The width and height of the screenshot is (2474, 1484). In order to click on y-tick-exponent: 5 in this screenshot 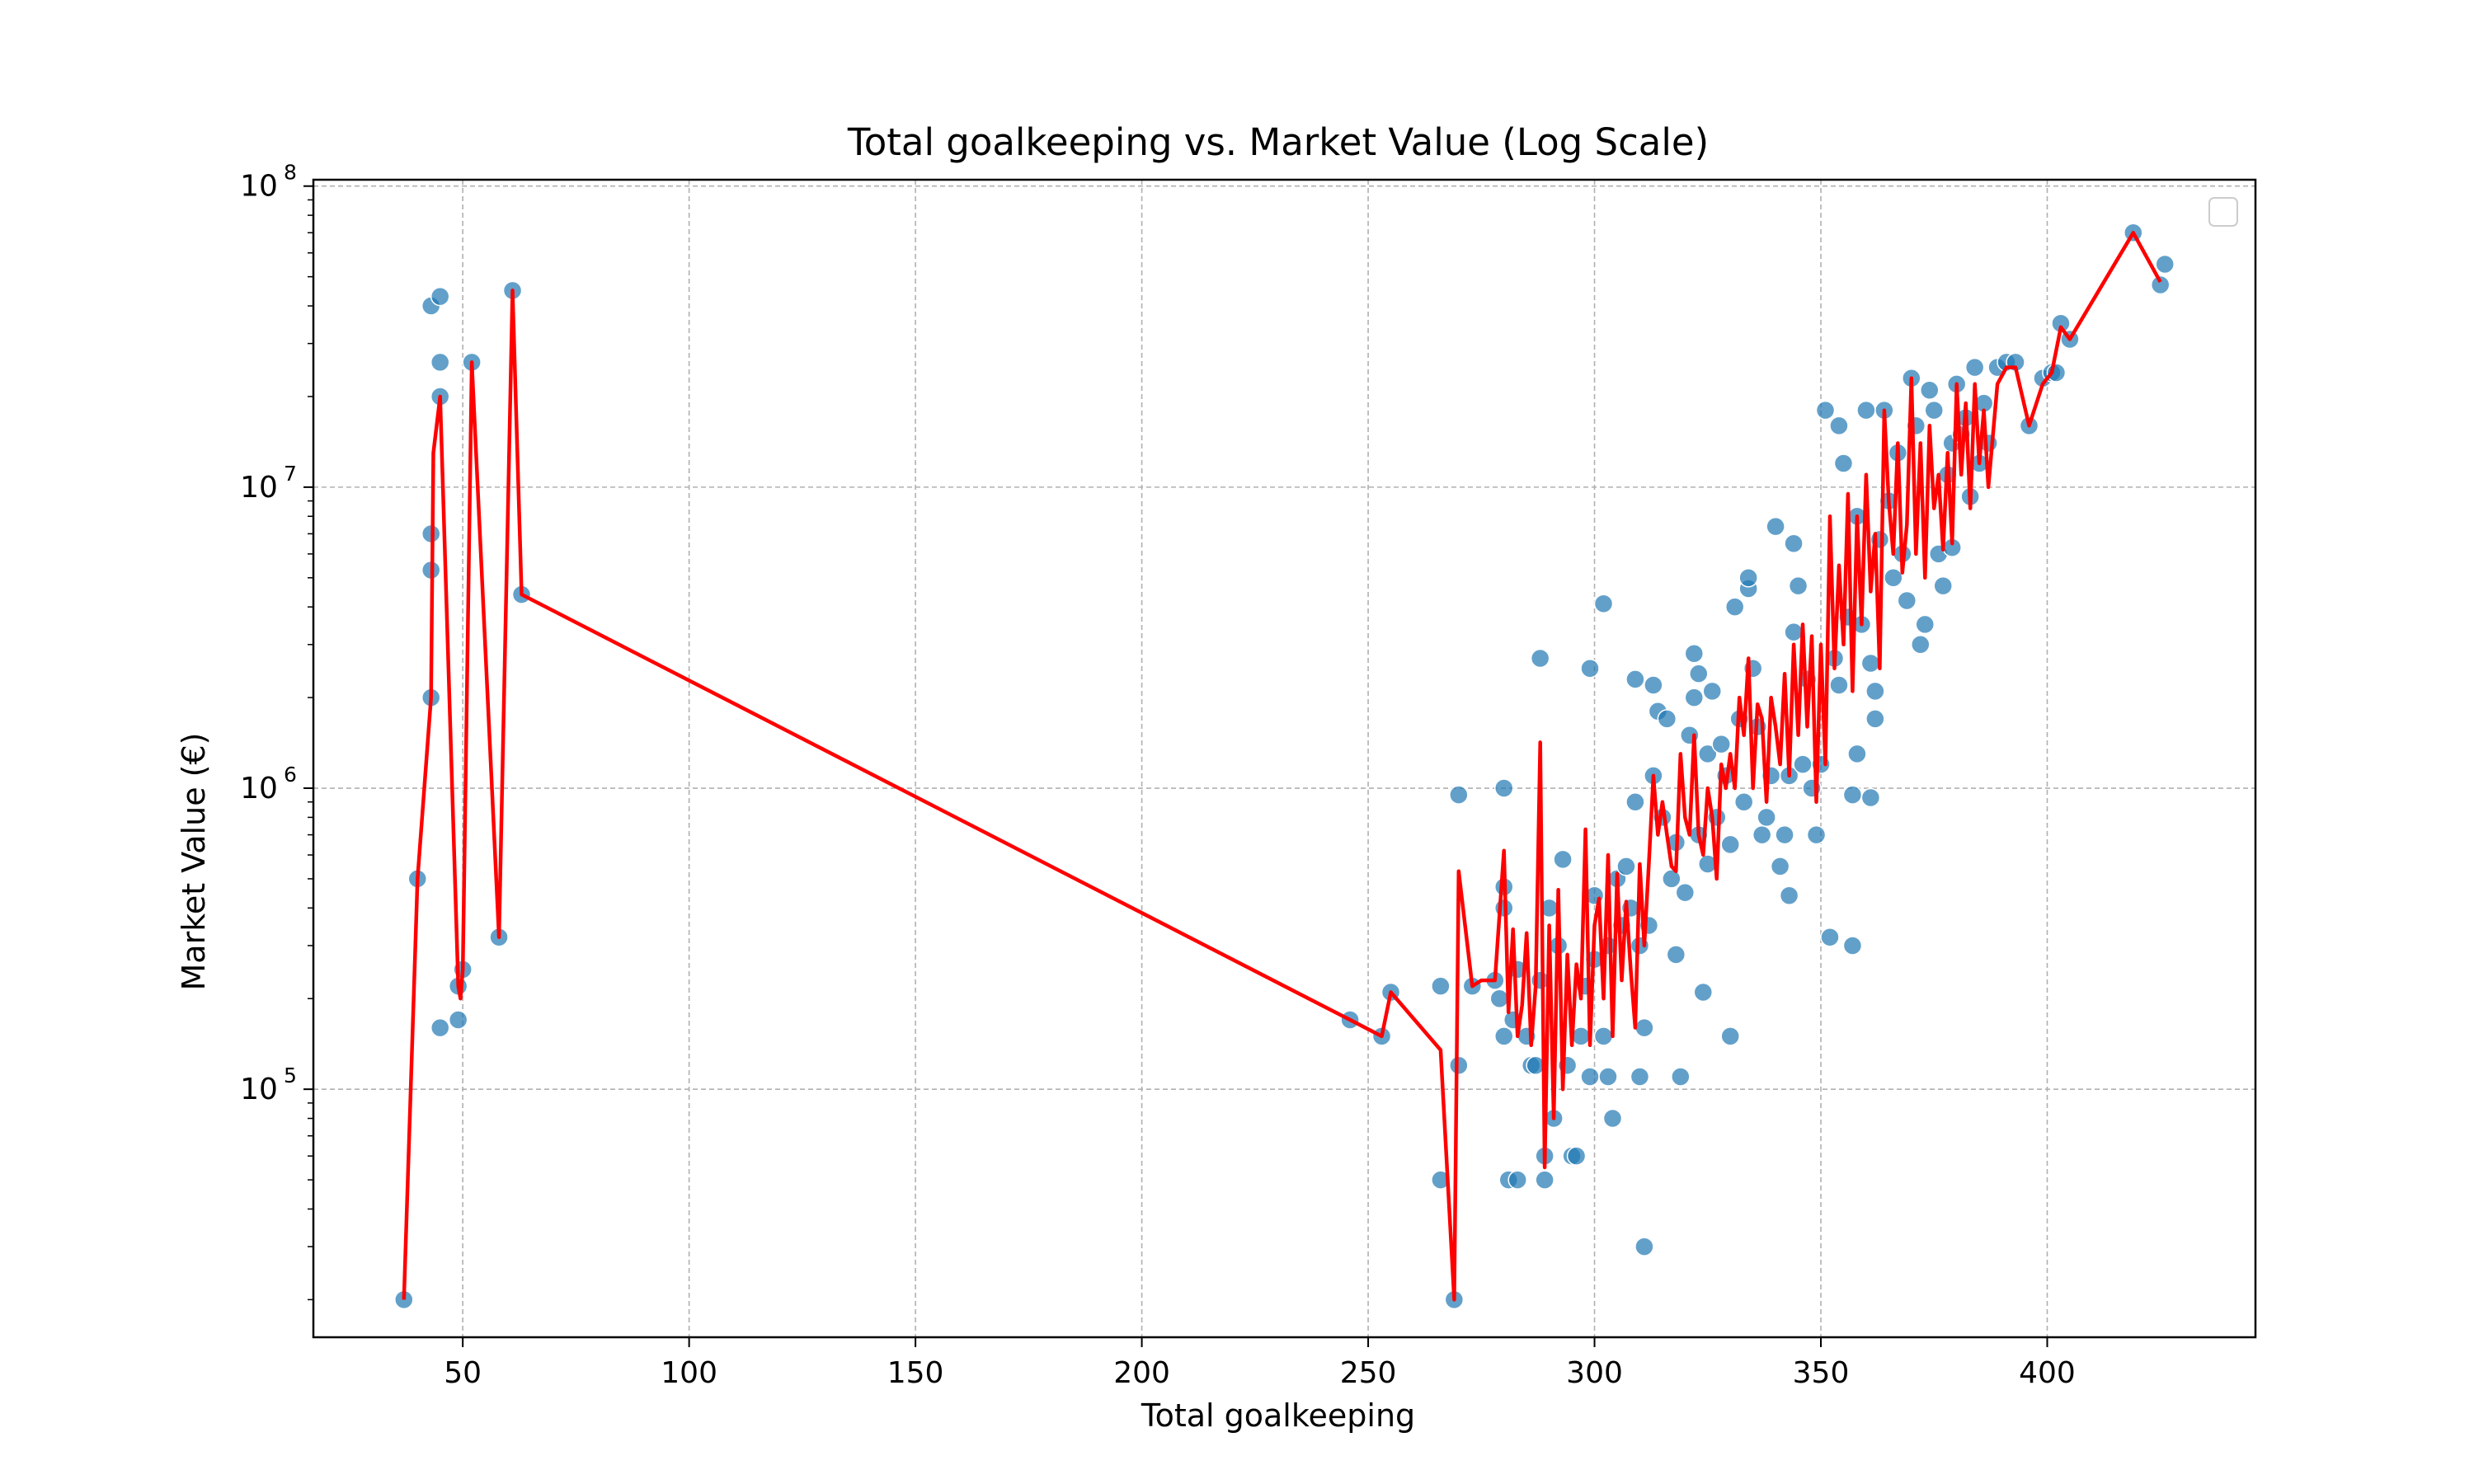, I will do `click(290, 1075)`.